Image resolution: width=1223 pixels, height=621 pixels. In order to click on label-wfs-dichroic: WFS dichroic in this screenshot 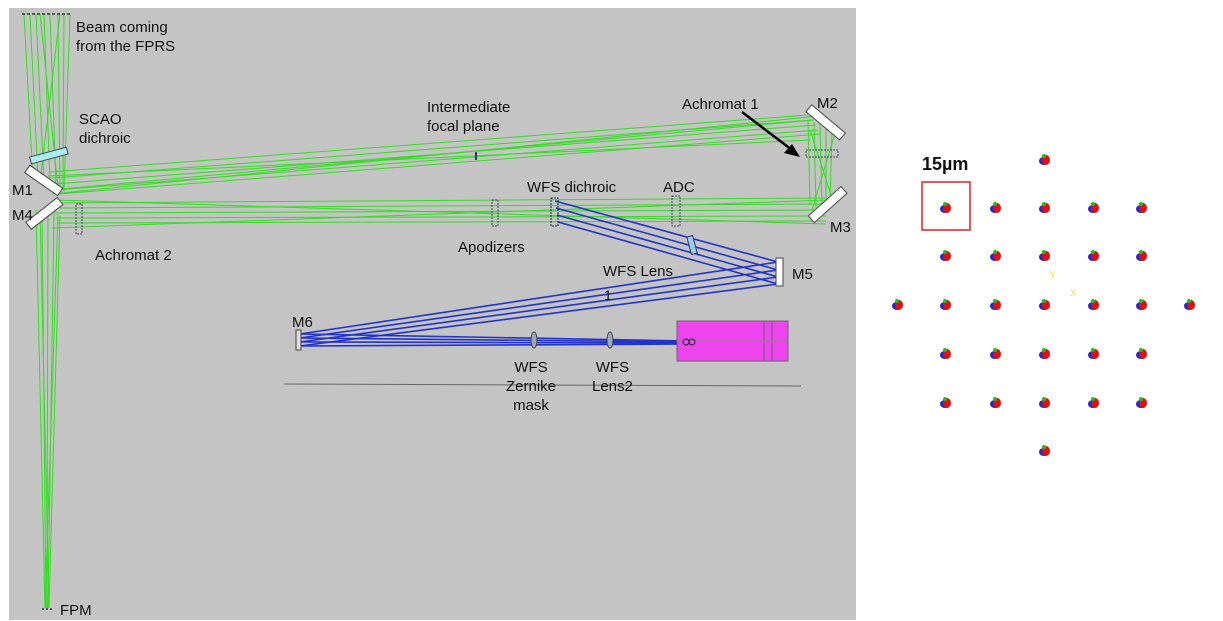, I will do `click(572, 187)`.